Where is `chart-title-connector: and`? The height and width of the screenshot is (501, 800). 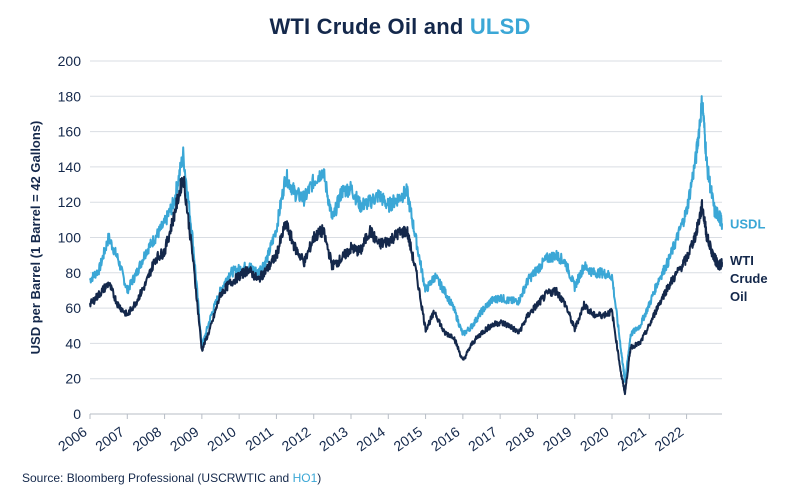
chart-title-connector: and is located at coordinates (443, 26).